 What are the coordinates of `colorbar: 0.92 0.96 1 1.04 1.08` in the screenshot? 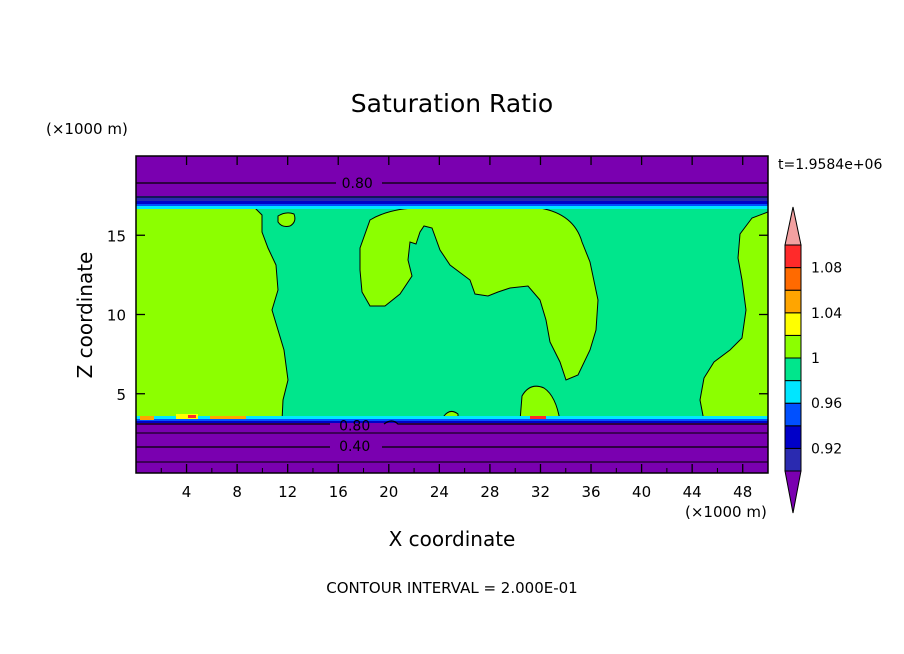 It's located at (813, 360).